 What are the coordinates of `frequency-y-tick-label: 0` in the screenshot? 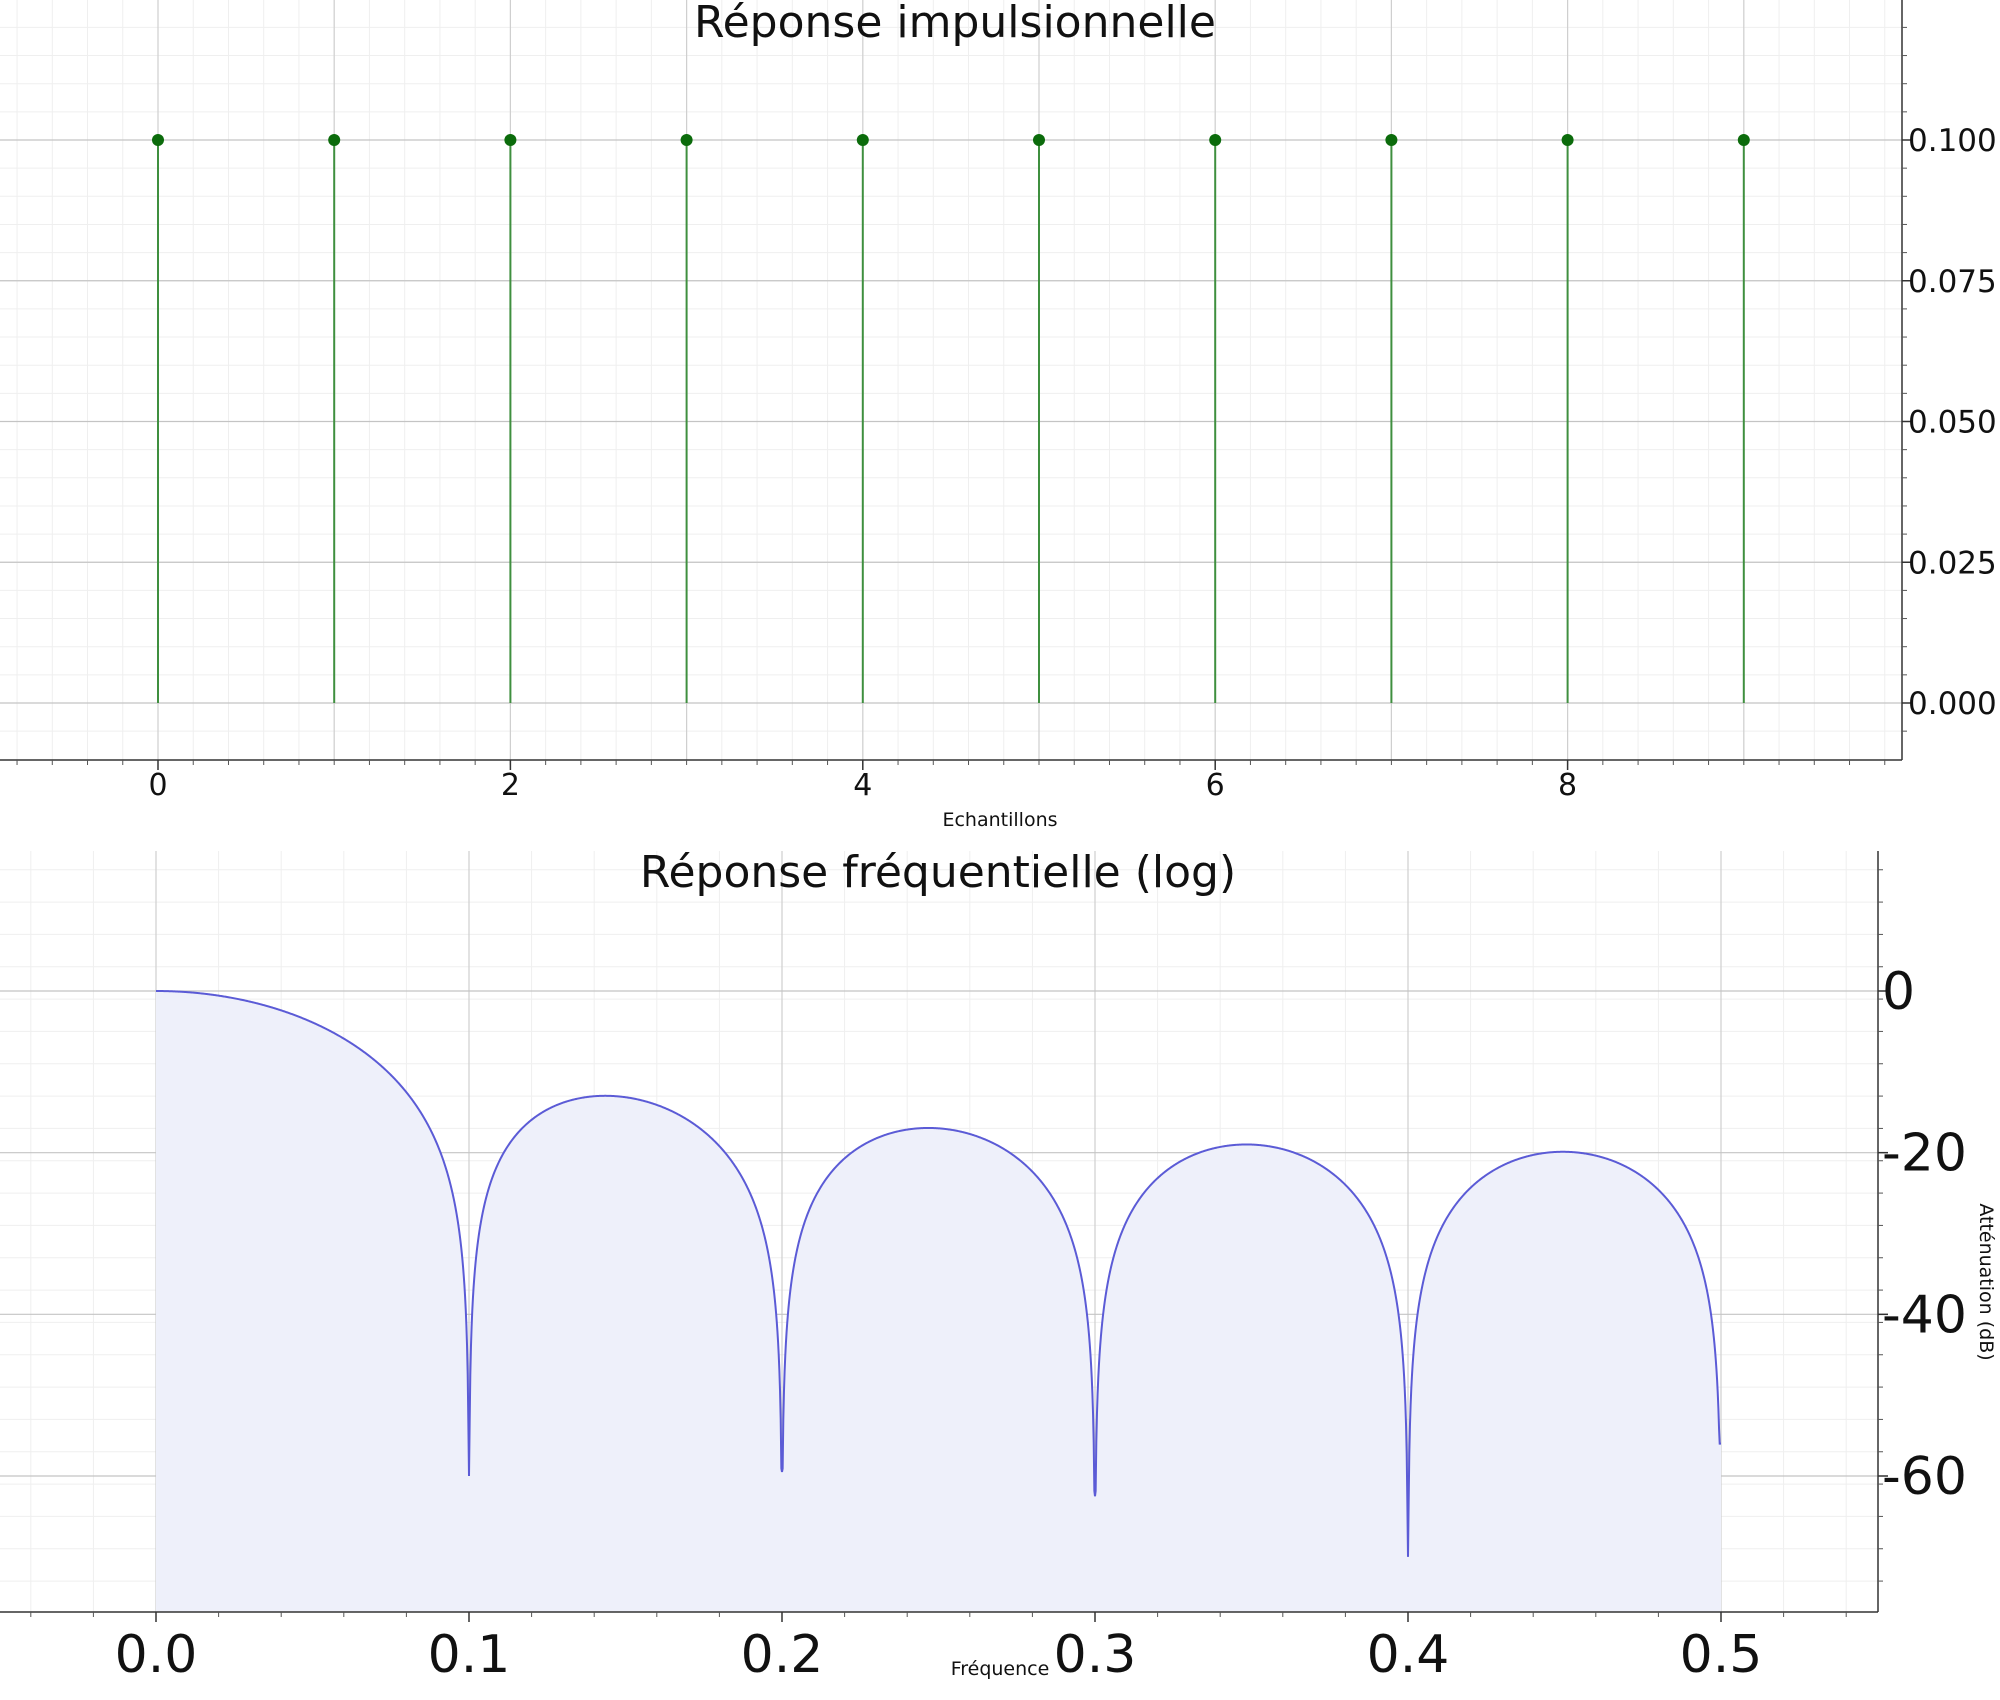 It's located at (1898, 992).